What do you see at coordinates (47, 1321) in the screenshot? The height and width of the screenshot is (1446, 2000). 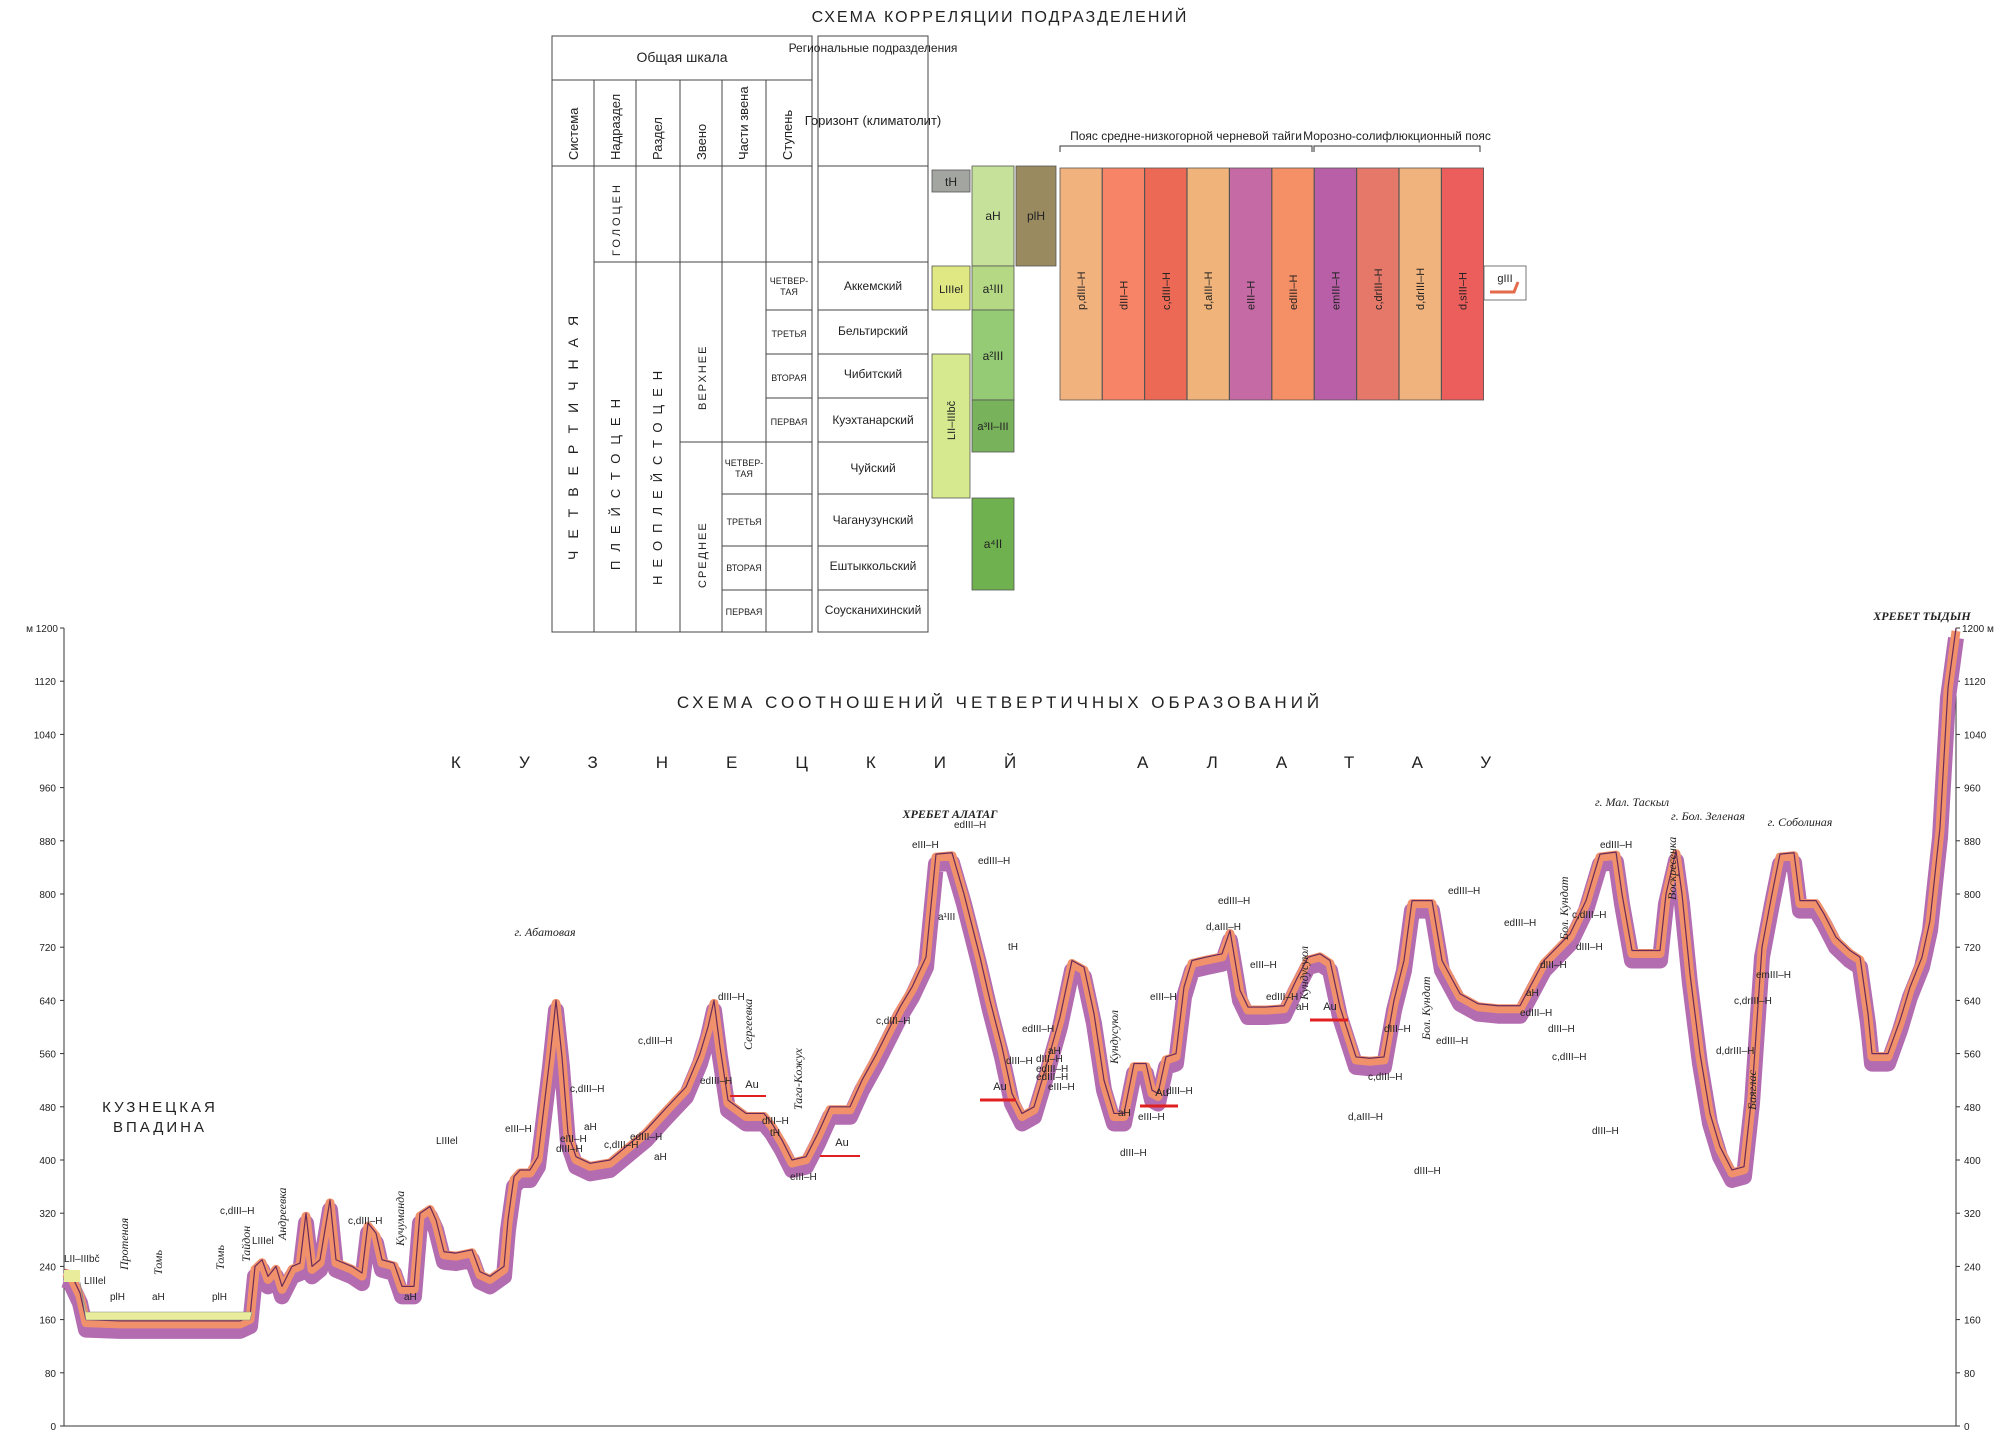 I see `y-tick-label-left: 160` at bounding box center [47, 1321].